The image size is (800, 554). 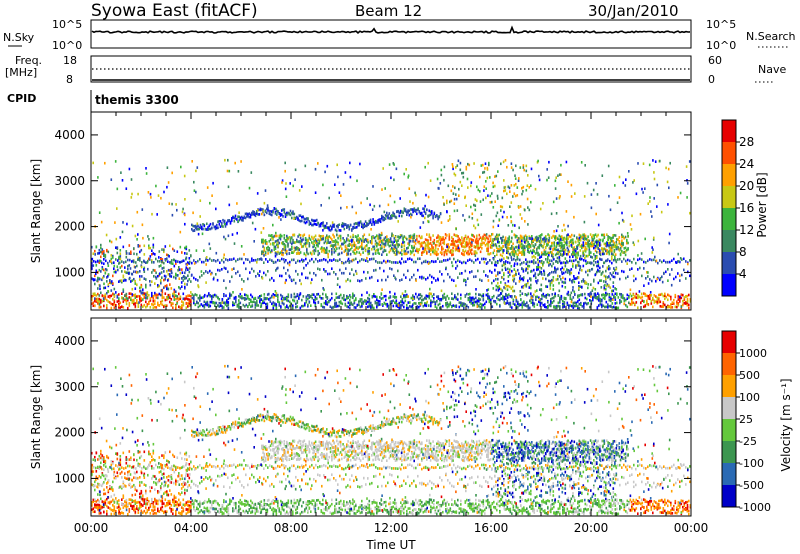 What do you see at coordinates (28, 60) in the screenshot?
I see `freq-label-1: Freq.` at bounding box center [28, 60].